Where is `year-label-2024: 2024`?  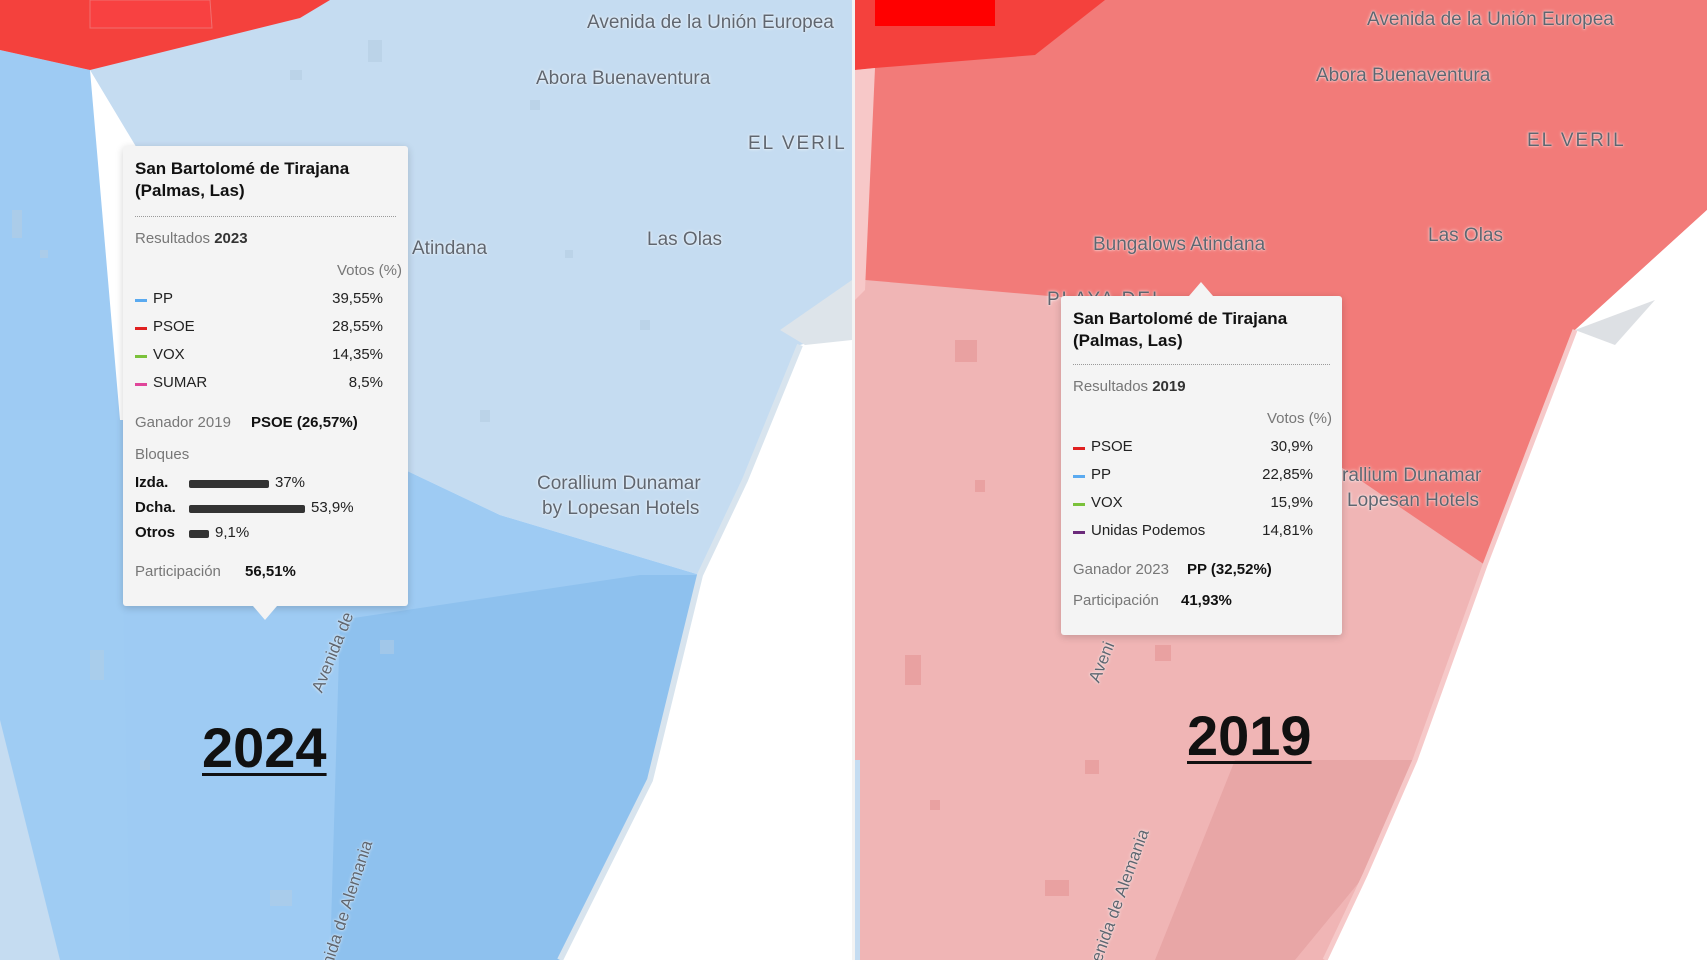
year-label-2024: 2024 is located at coordinates (264, 747).